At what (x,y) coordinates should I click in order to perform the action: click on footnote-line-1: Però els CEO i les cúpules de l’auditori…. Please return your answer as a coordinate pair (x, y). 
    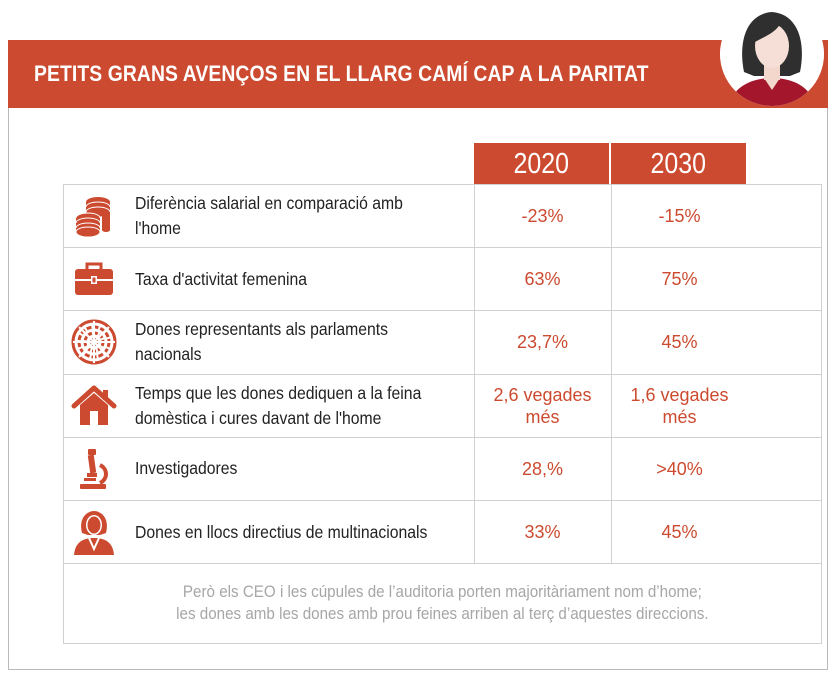
    Looking at the image, I should click on (442, 592).